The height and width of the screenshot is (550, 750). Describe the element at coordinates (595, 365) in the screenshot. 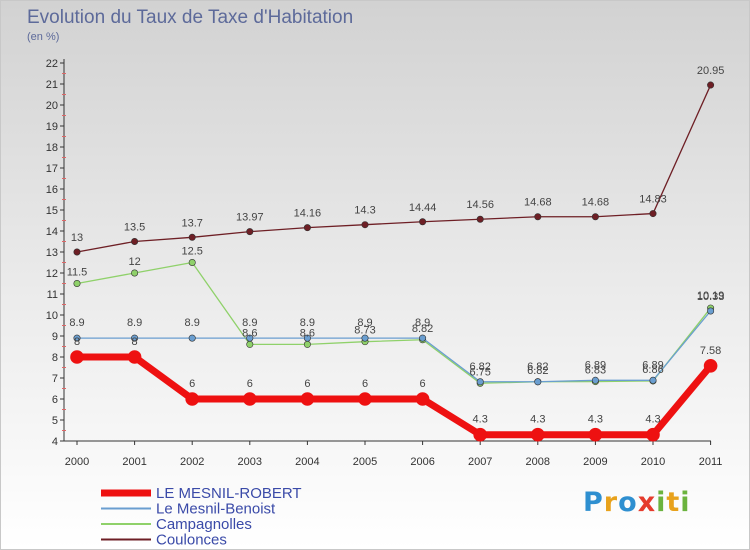

I see `data-label-le-mesnil-benoist: 6.89` at that location.